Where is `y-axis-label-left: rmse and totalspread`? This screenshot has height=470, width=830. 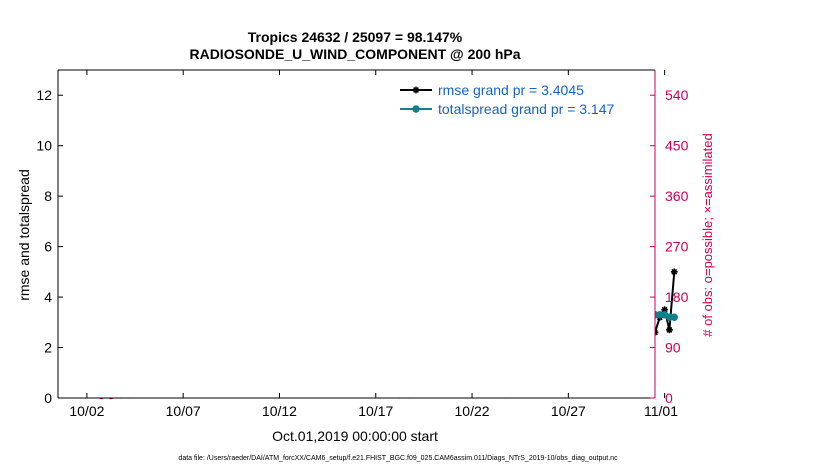 y-axis-label-left: rmse and totalspread is located at coordinates (24, 235).